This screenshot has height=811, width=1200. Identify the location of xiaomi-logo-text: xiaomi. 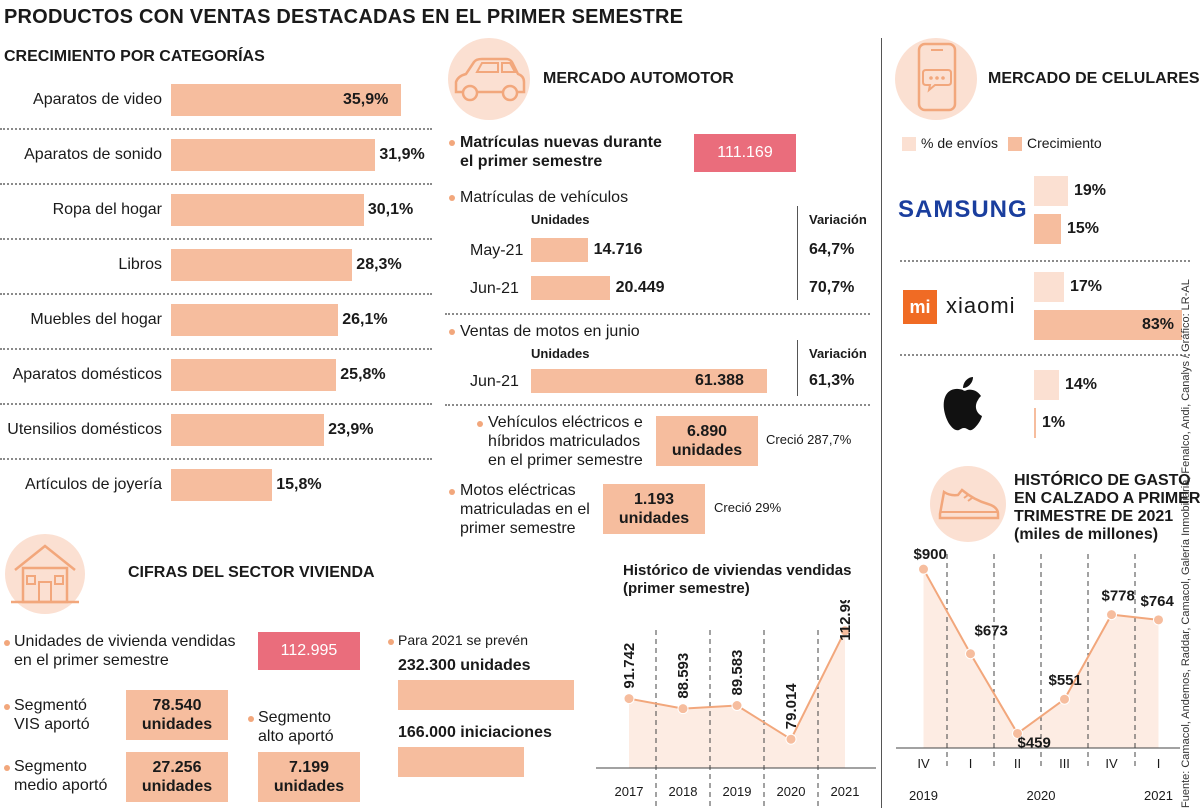
(981, 305).